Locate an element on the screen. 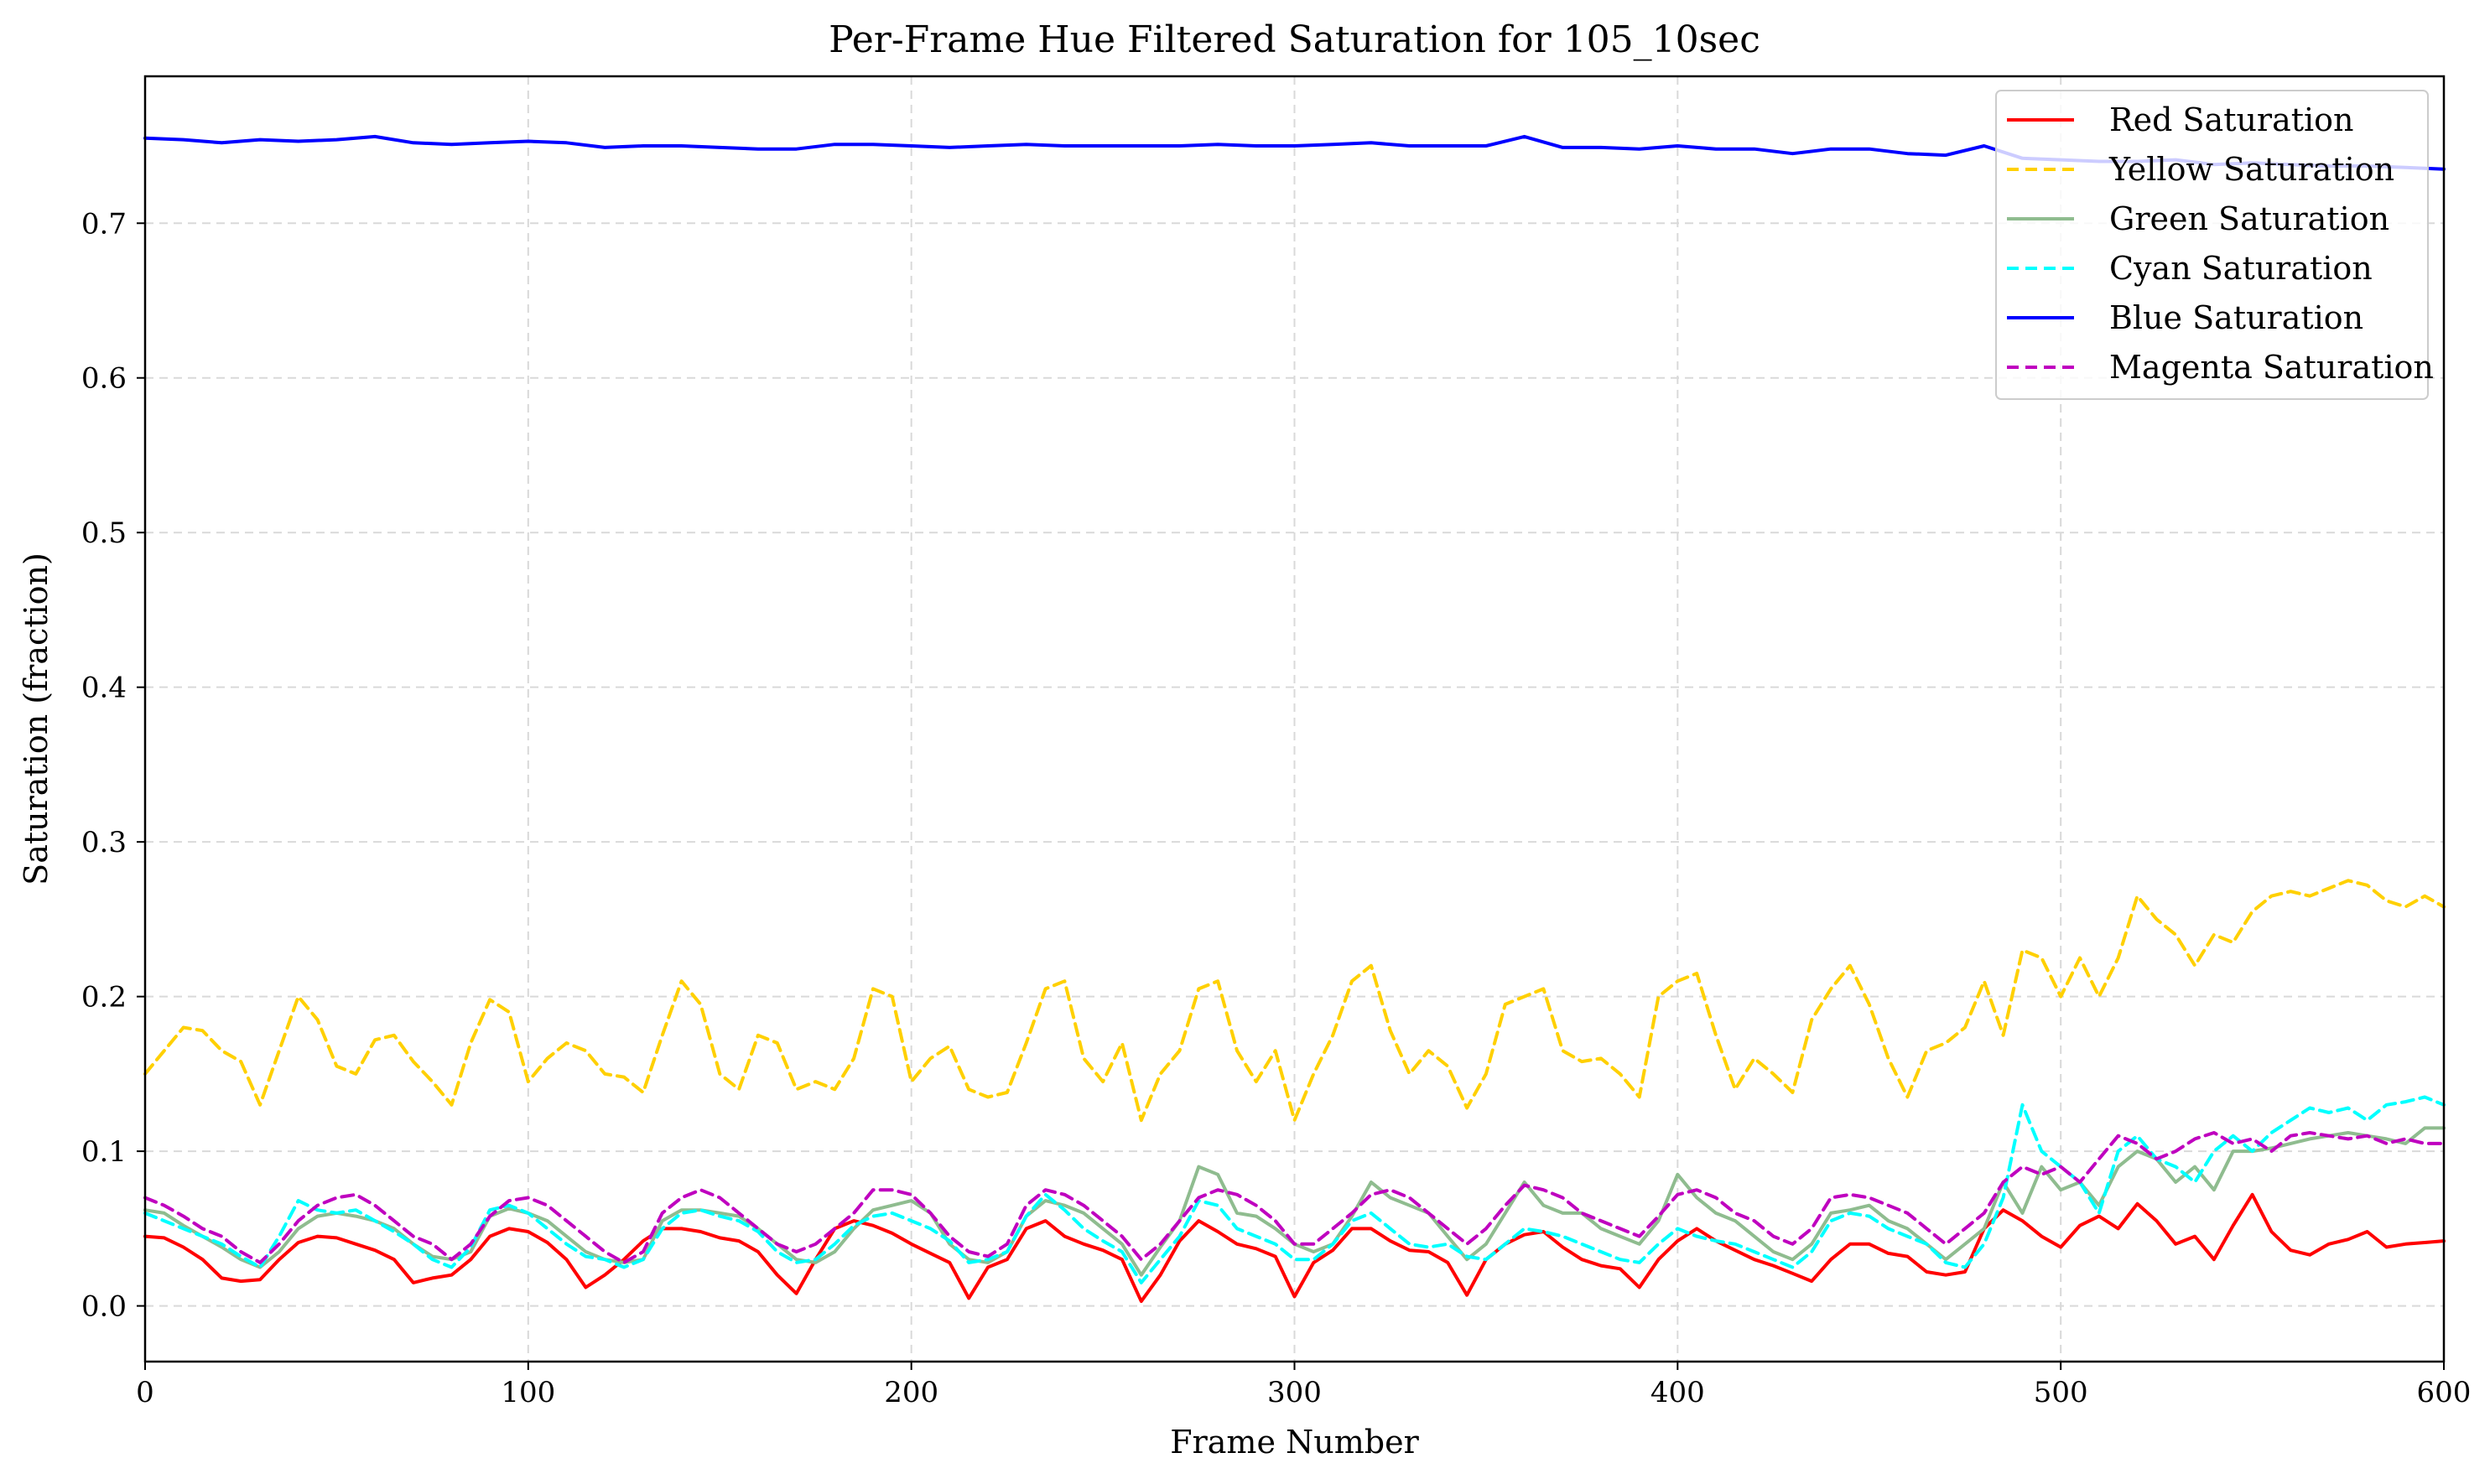  legend-box is located at coordinates (2212, 245).